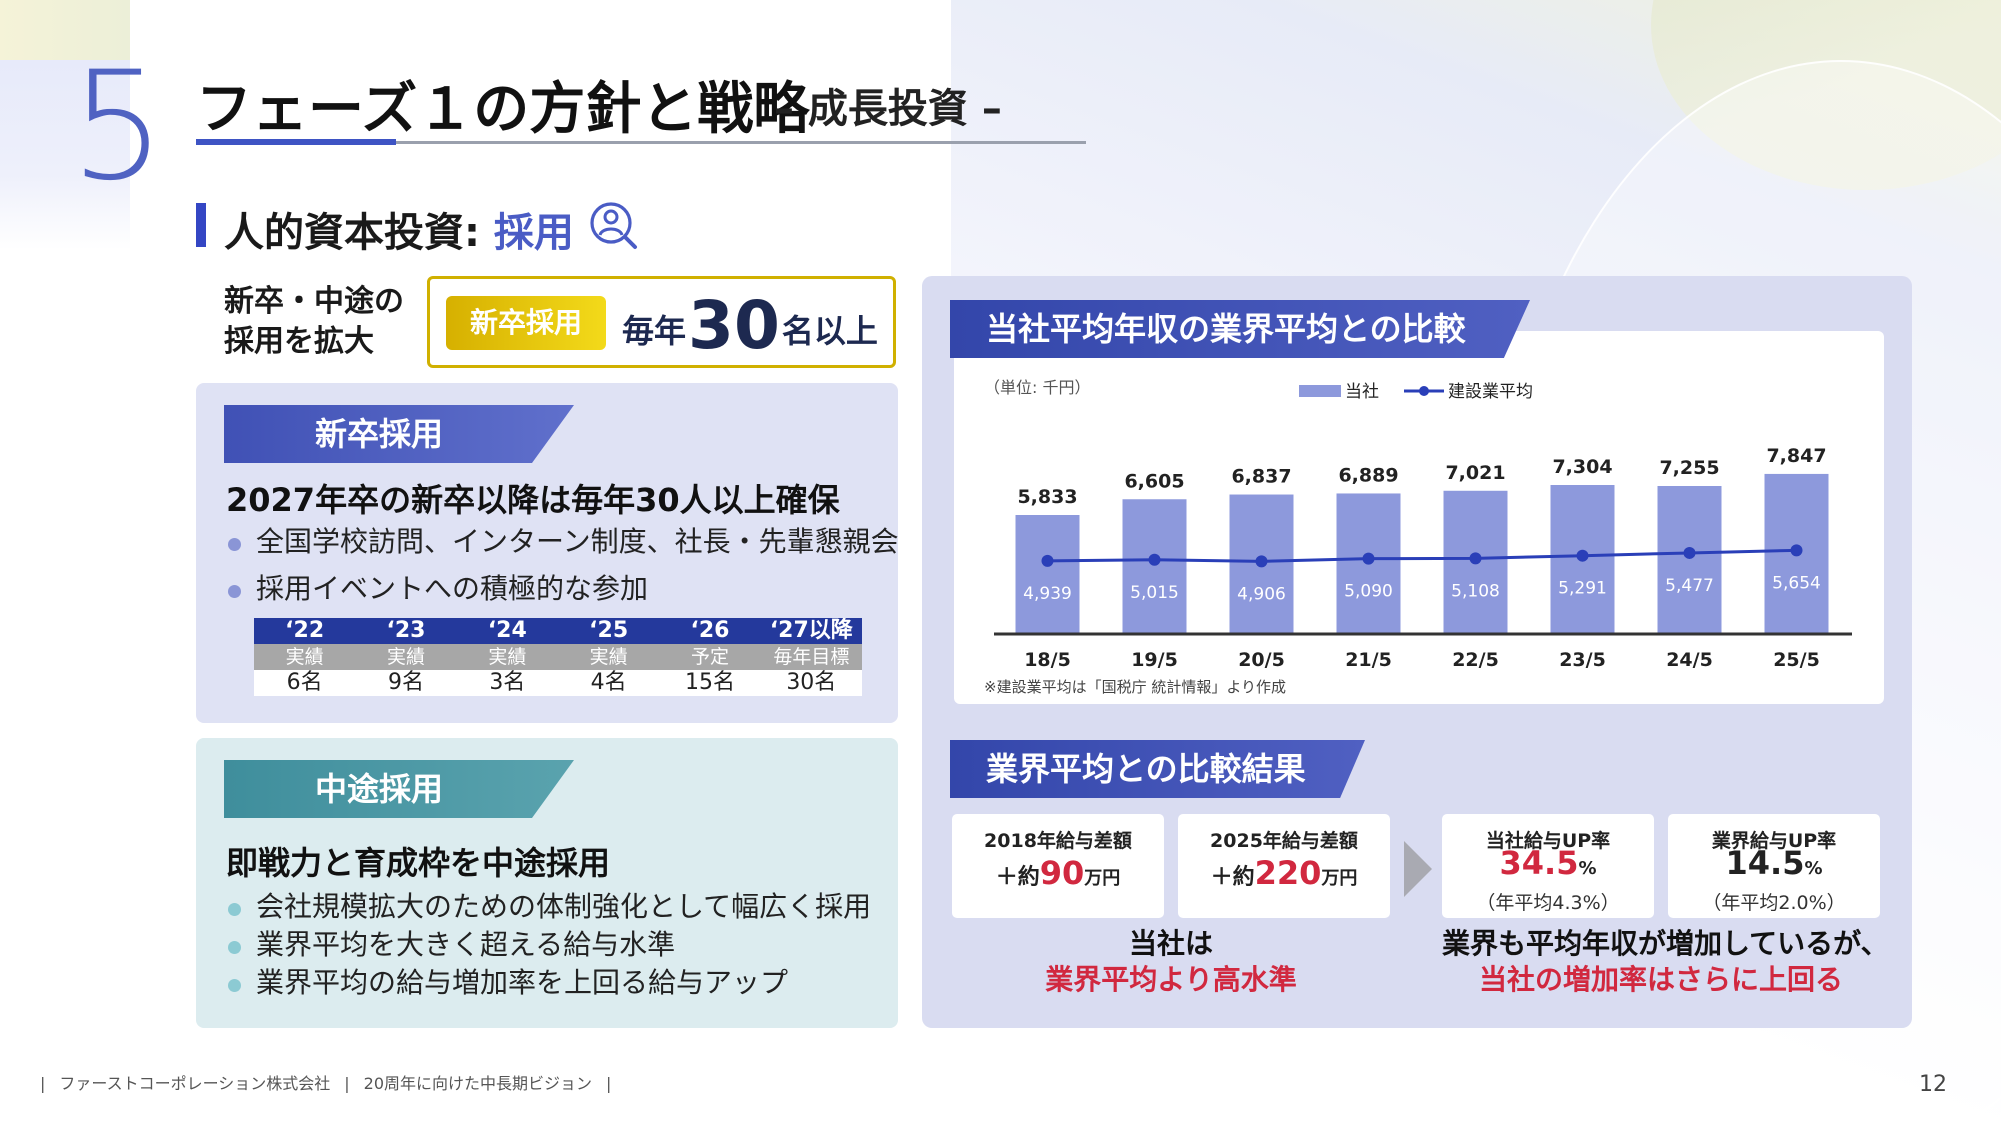 Image resolution: width=2001 pixels, height=1125 pixels. I want to click on intro-label-line1: 新卒・中途の, so click(314, 301).